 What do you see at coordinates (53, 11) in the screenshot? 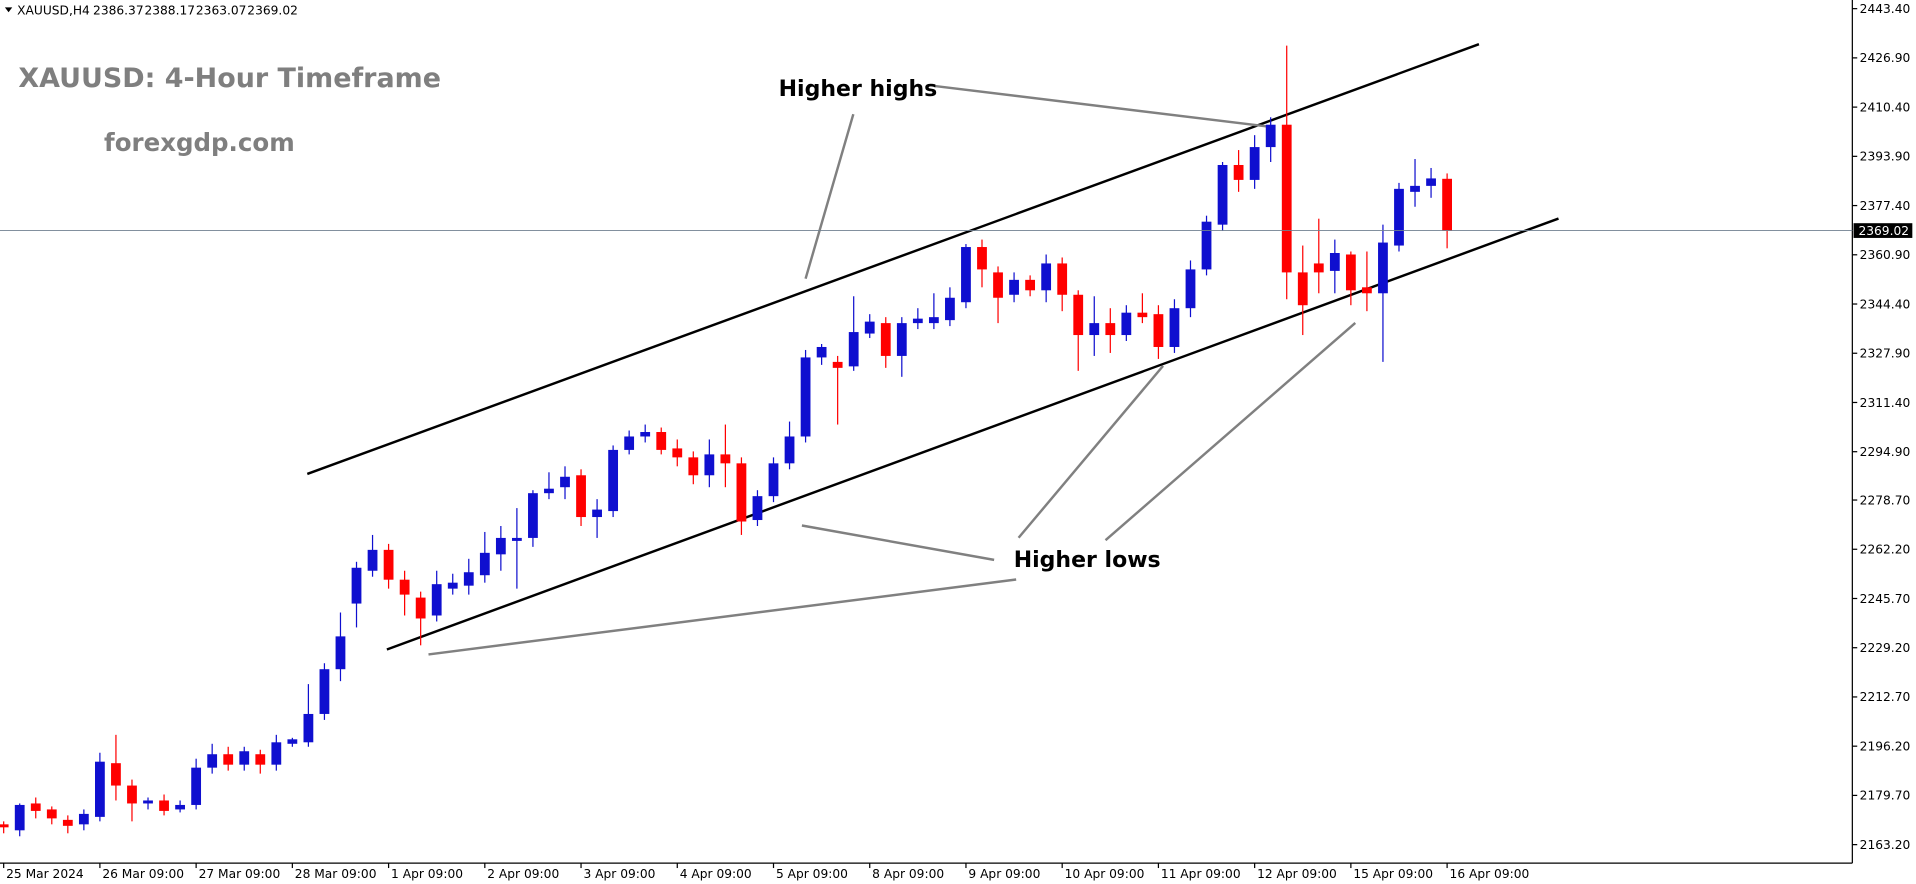
I see `symbol: XAUUSD,H4` at bounding box center [53, 11].